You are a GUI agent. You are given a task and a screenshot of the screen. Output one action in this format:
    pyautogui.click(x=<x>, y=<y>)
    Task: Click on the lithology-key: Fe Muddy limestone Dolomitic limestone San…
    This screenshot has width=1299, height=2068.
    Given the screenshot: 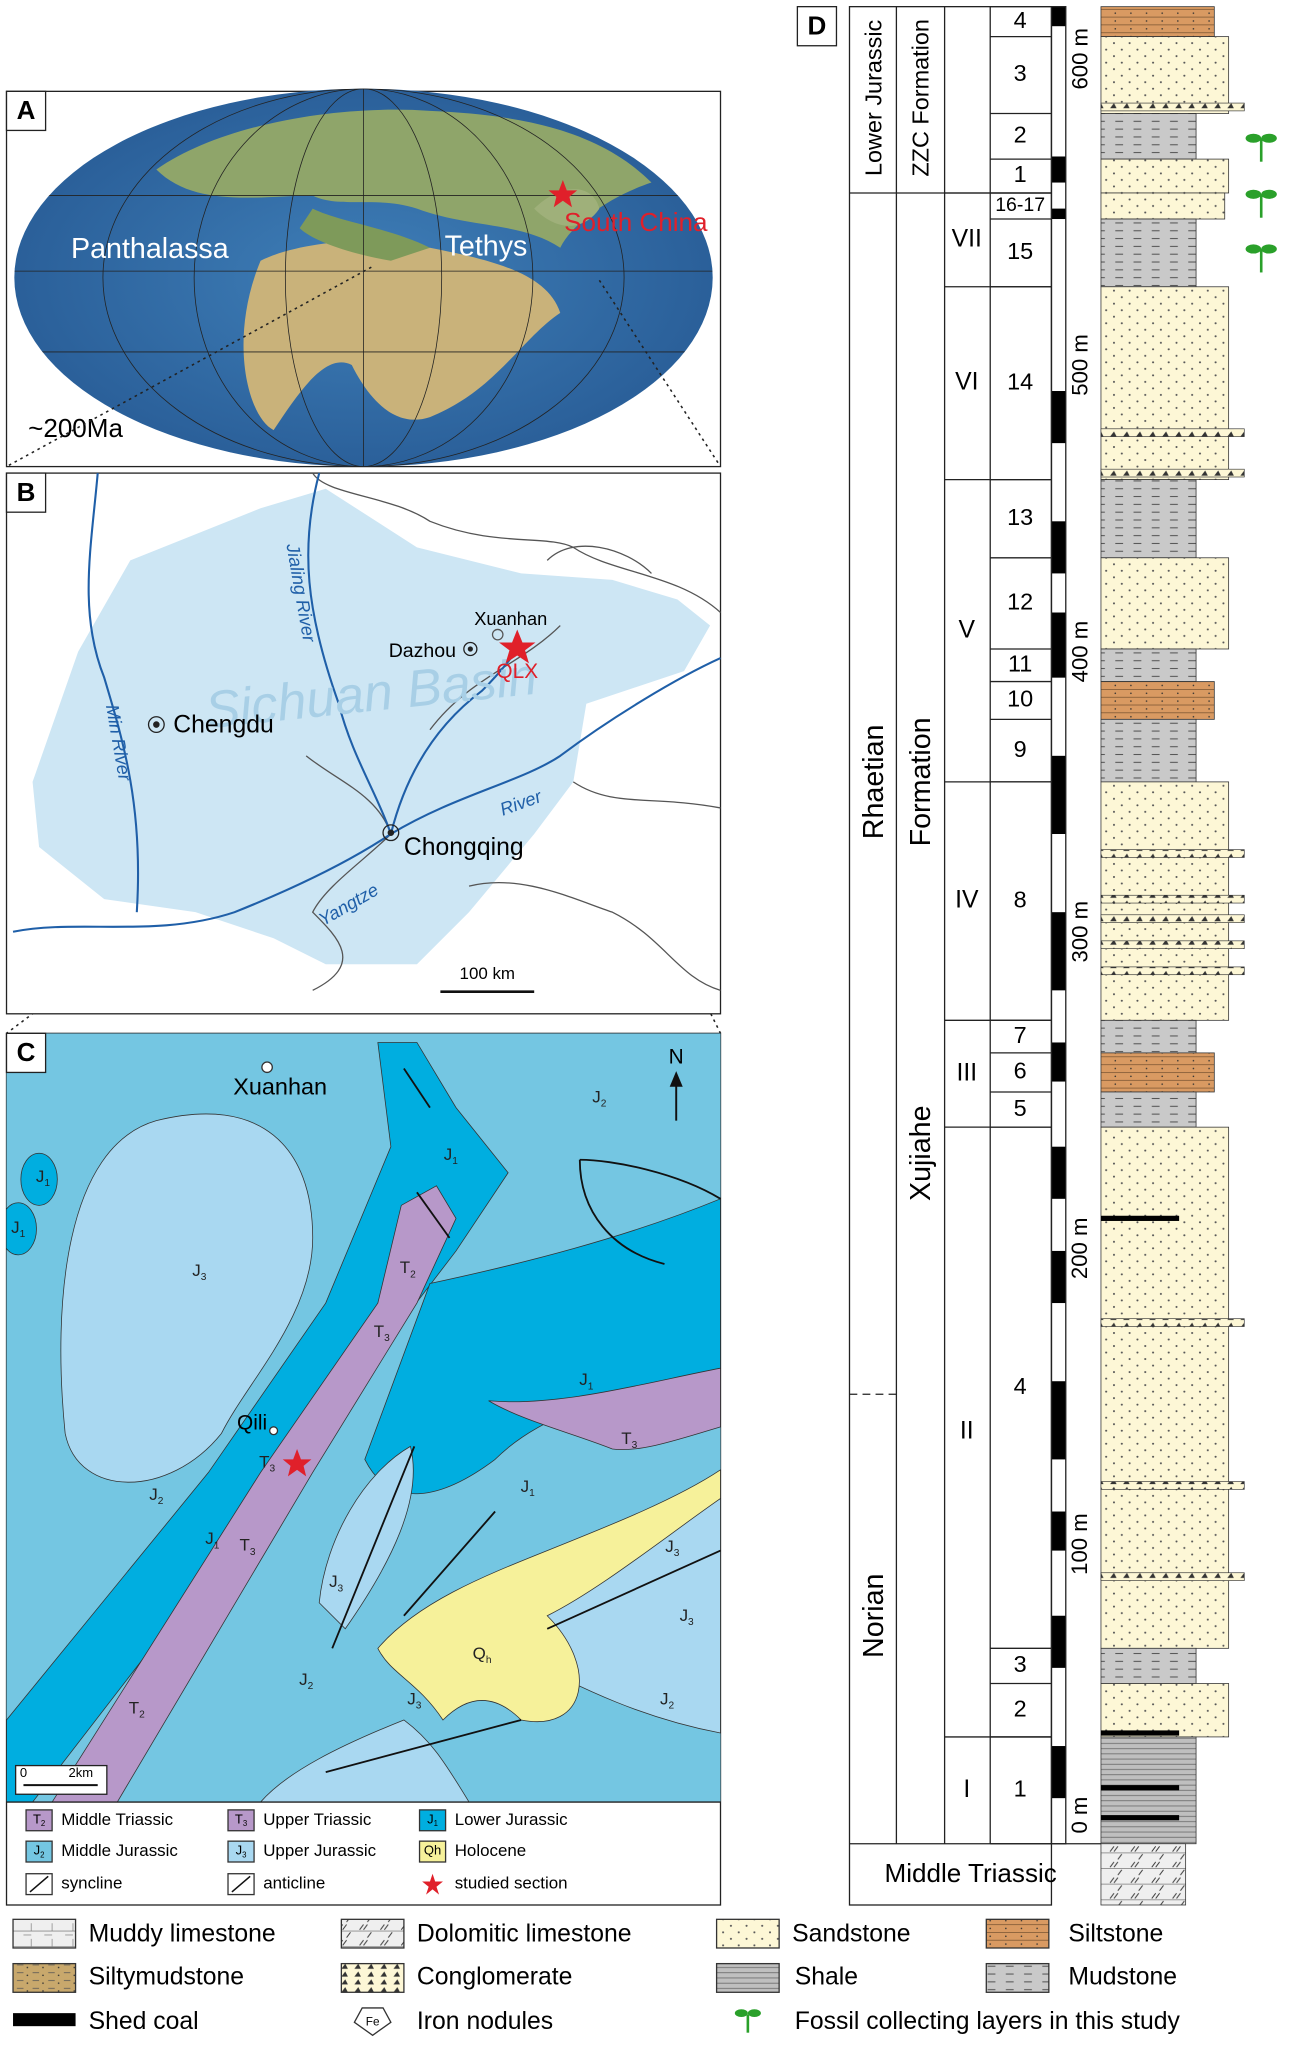 What is the action you would take?
    pyautogui.click(x=596, y=1977)
    